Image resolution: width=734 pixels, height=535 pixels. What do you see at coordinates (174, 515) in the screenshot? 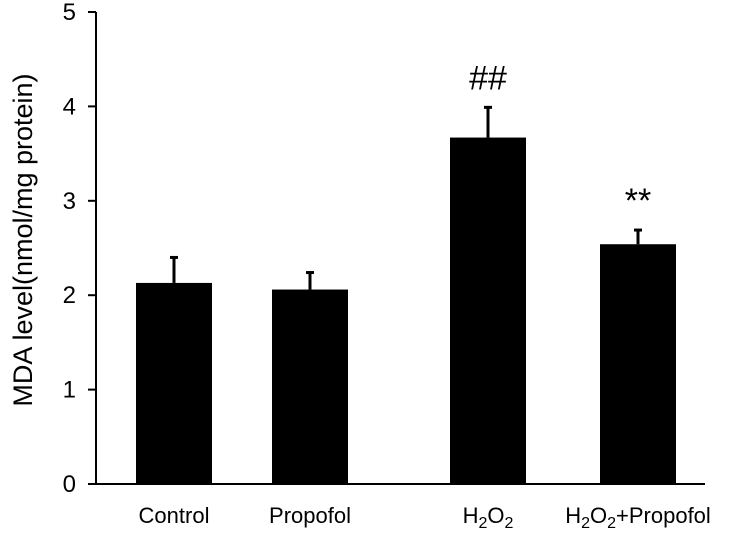
I see `x-tick-label: Control` at bounding box center [174, 515].